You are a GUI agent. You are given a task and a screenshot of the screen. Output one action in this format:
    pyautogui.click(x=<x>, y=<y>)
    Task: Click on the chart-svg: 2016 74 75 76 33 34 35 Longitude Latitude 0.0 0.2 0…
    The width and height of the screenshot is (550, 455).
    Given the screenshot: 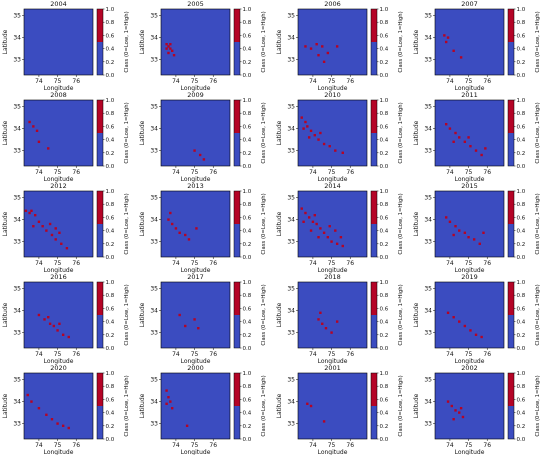 What is the action you would take?
    pyautogui.click(x=66, y=319)
    